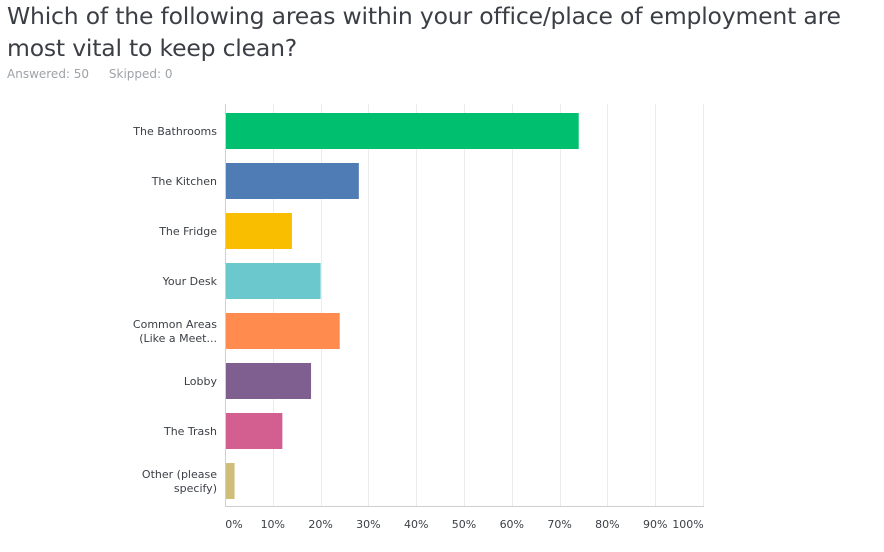 This screenshot has width=884, height=552. Describe the element at coordinates (368, 524) in the screenshot. I see `x-tick-label: 30%` at that location.